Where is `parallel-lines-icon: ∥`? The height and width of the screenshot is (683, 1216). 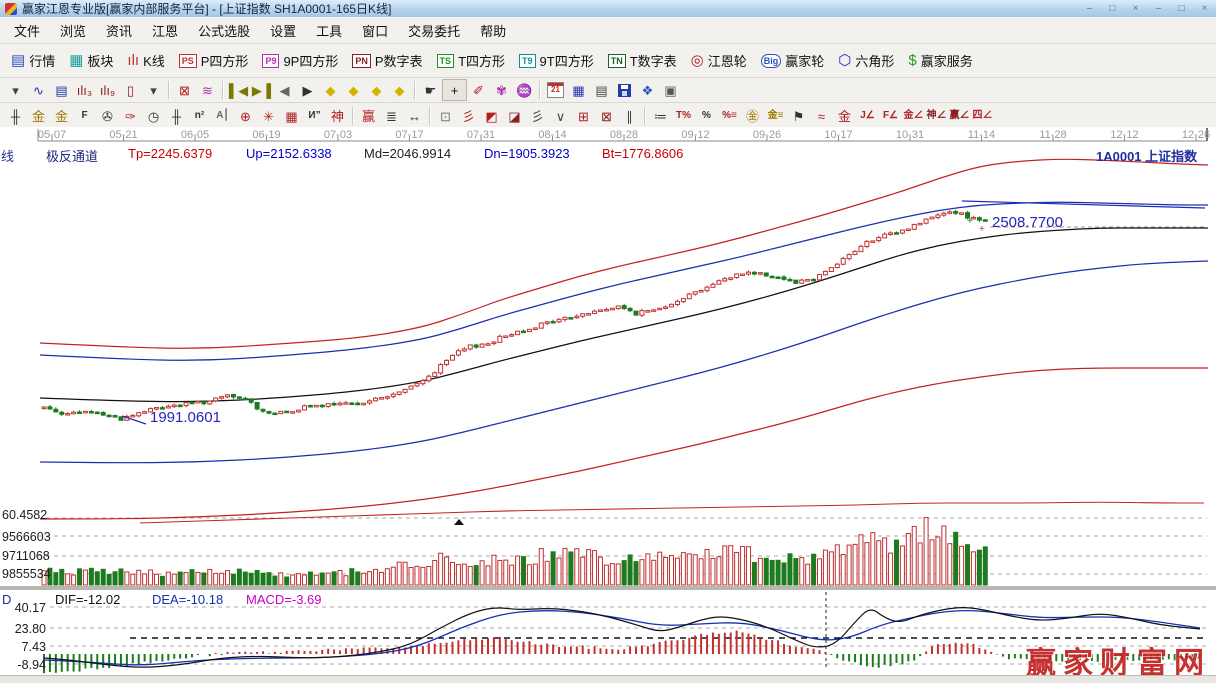 parallel-lines-icon: ∥ is located at coordinates (629, 116).